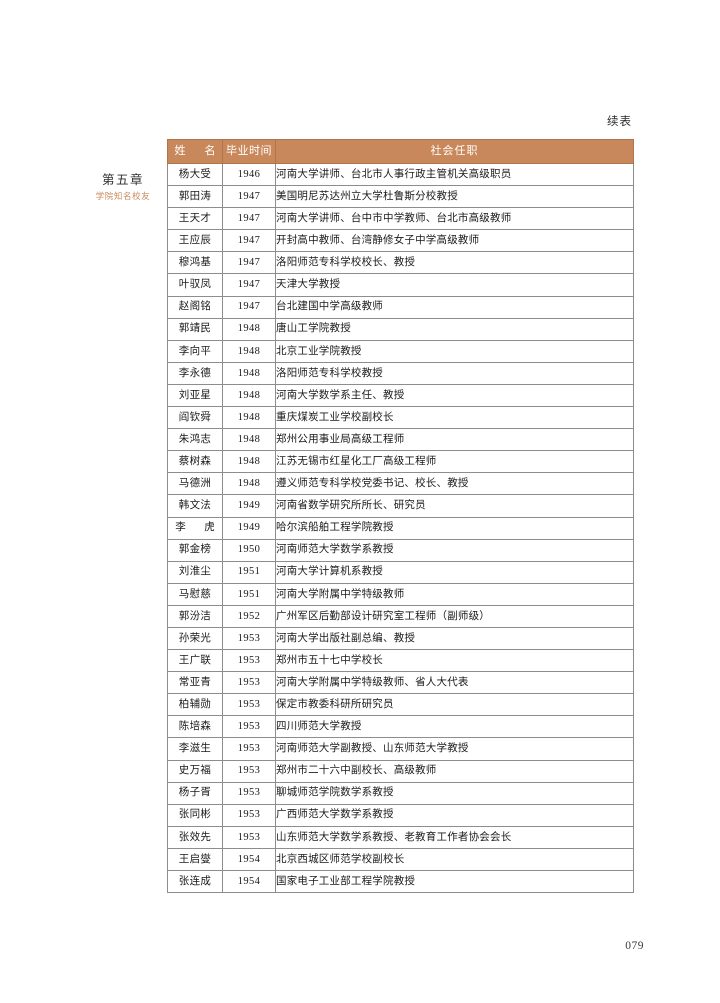 This screenshot has height=1003, width=720. Describe the element at coordinates (195, 528) in the screenshot. I see `cell-alumni-name: 李 虎` at that location.